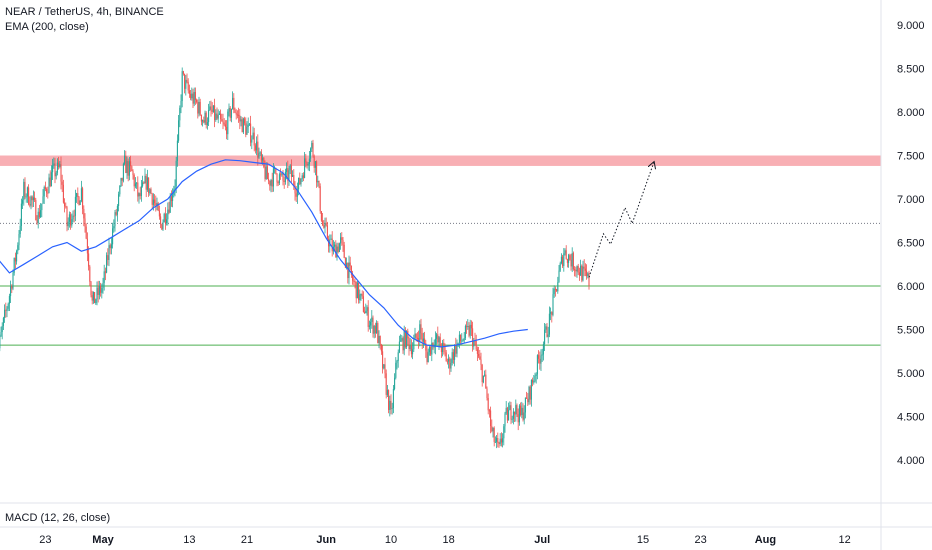 The width and height of the screenshot is (932, 550). What do you see at coordinates (911, 374) in the screenshot?
I see `price-tick-label: 5.000` at bounding box center [911, 374].